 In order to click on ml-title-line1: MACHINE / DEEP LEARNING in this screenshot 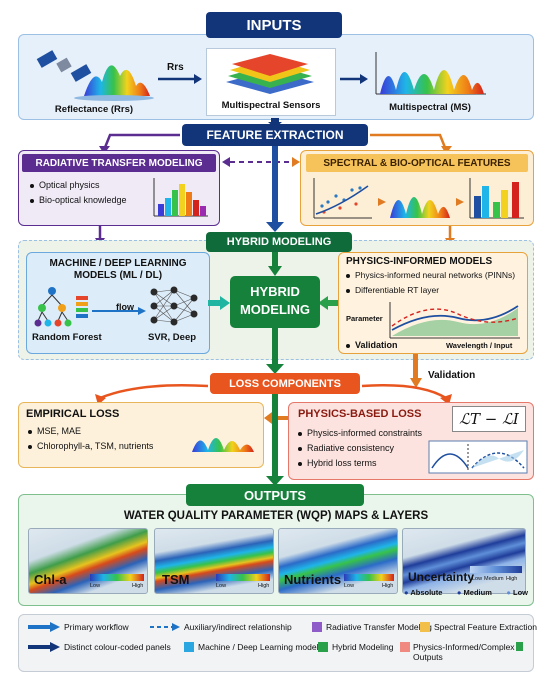, I will do `click(118, 263)`.